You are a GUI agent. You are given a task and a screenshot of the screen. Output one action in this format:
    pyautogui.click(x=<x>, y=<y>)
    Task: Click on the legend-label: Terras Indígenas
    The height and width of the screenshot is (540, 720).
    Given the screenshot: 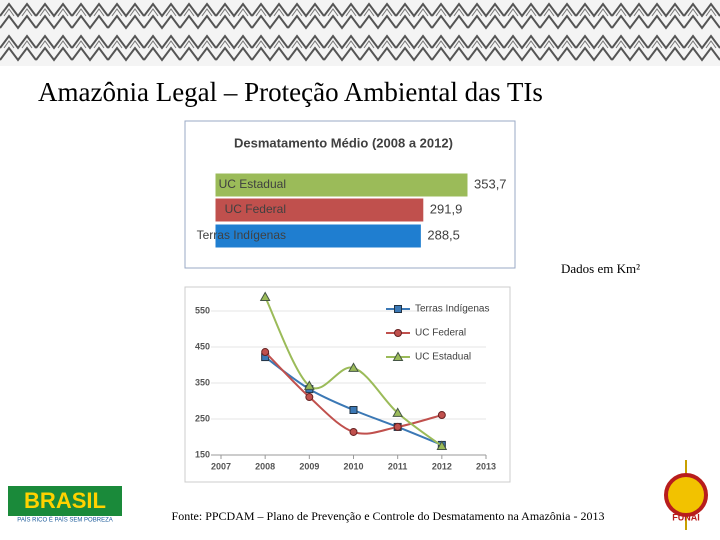 What is the action you would take?
    pyautogui.click(x=452, y=309)
    